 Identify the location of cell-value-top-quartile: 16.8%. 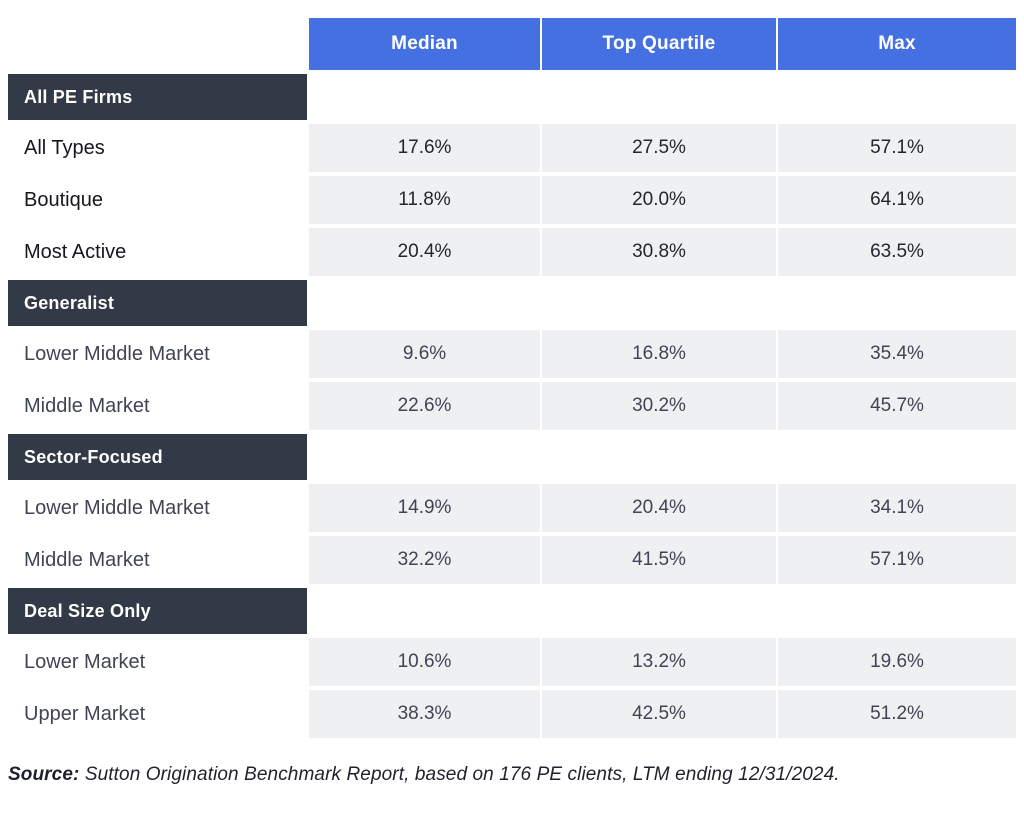
(659, 354).